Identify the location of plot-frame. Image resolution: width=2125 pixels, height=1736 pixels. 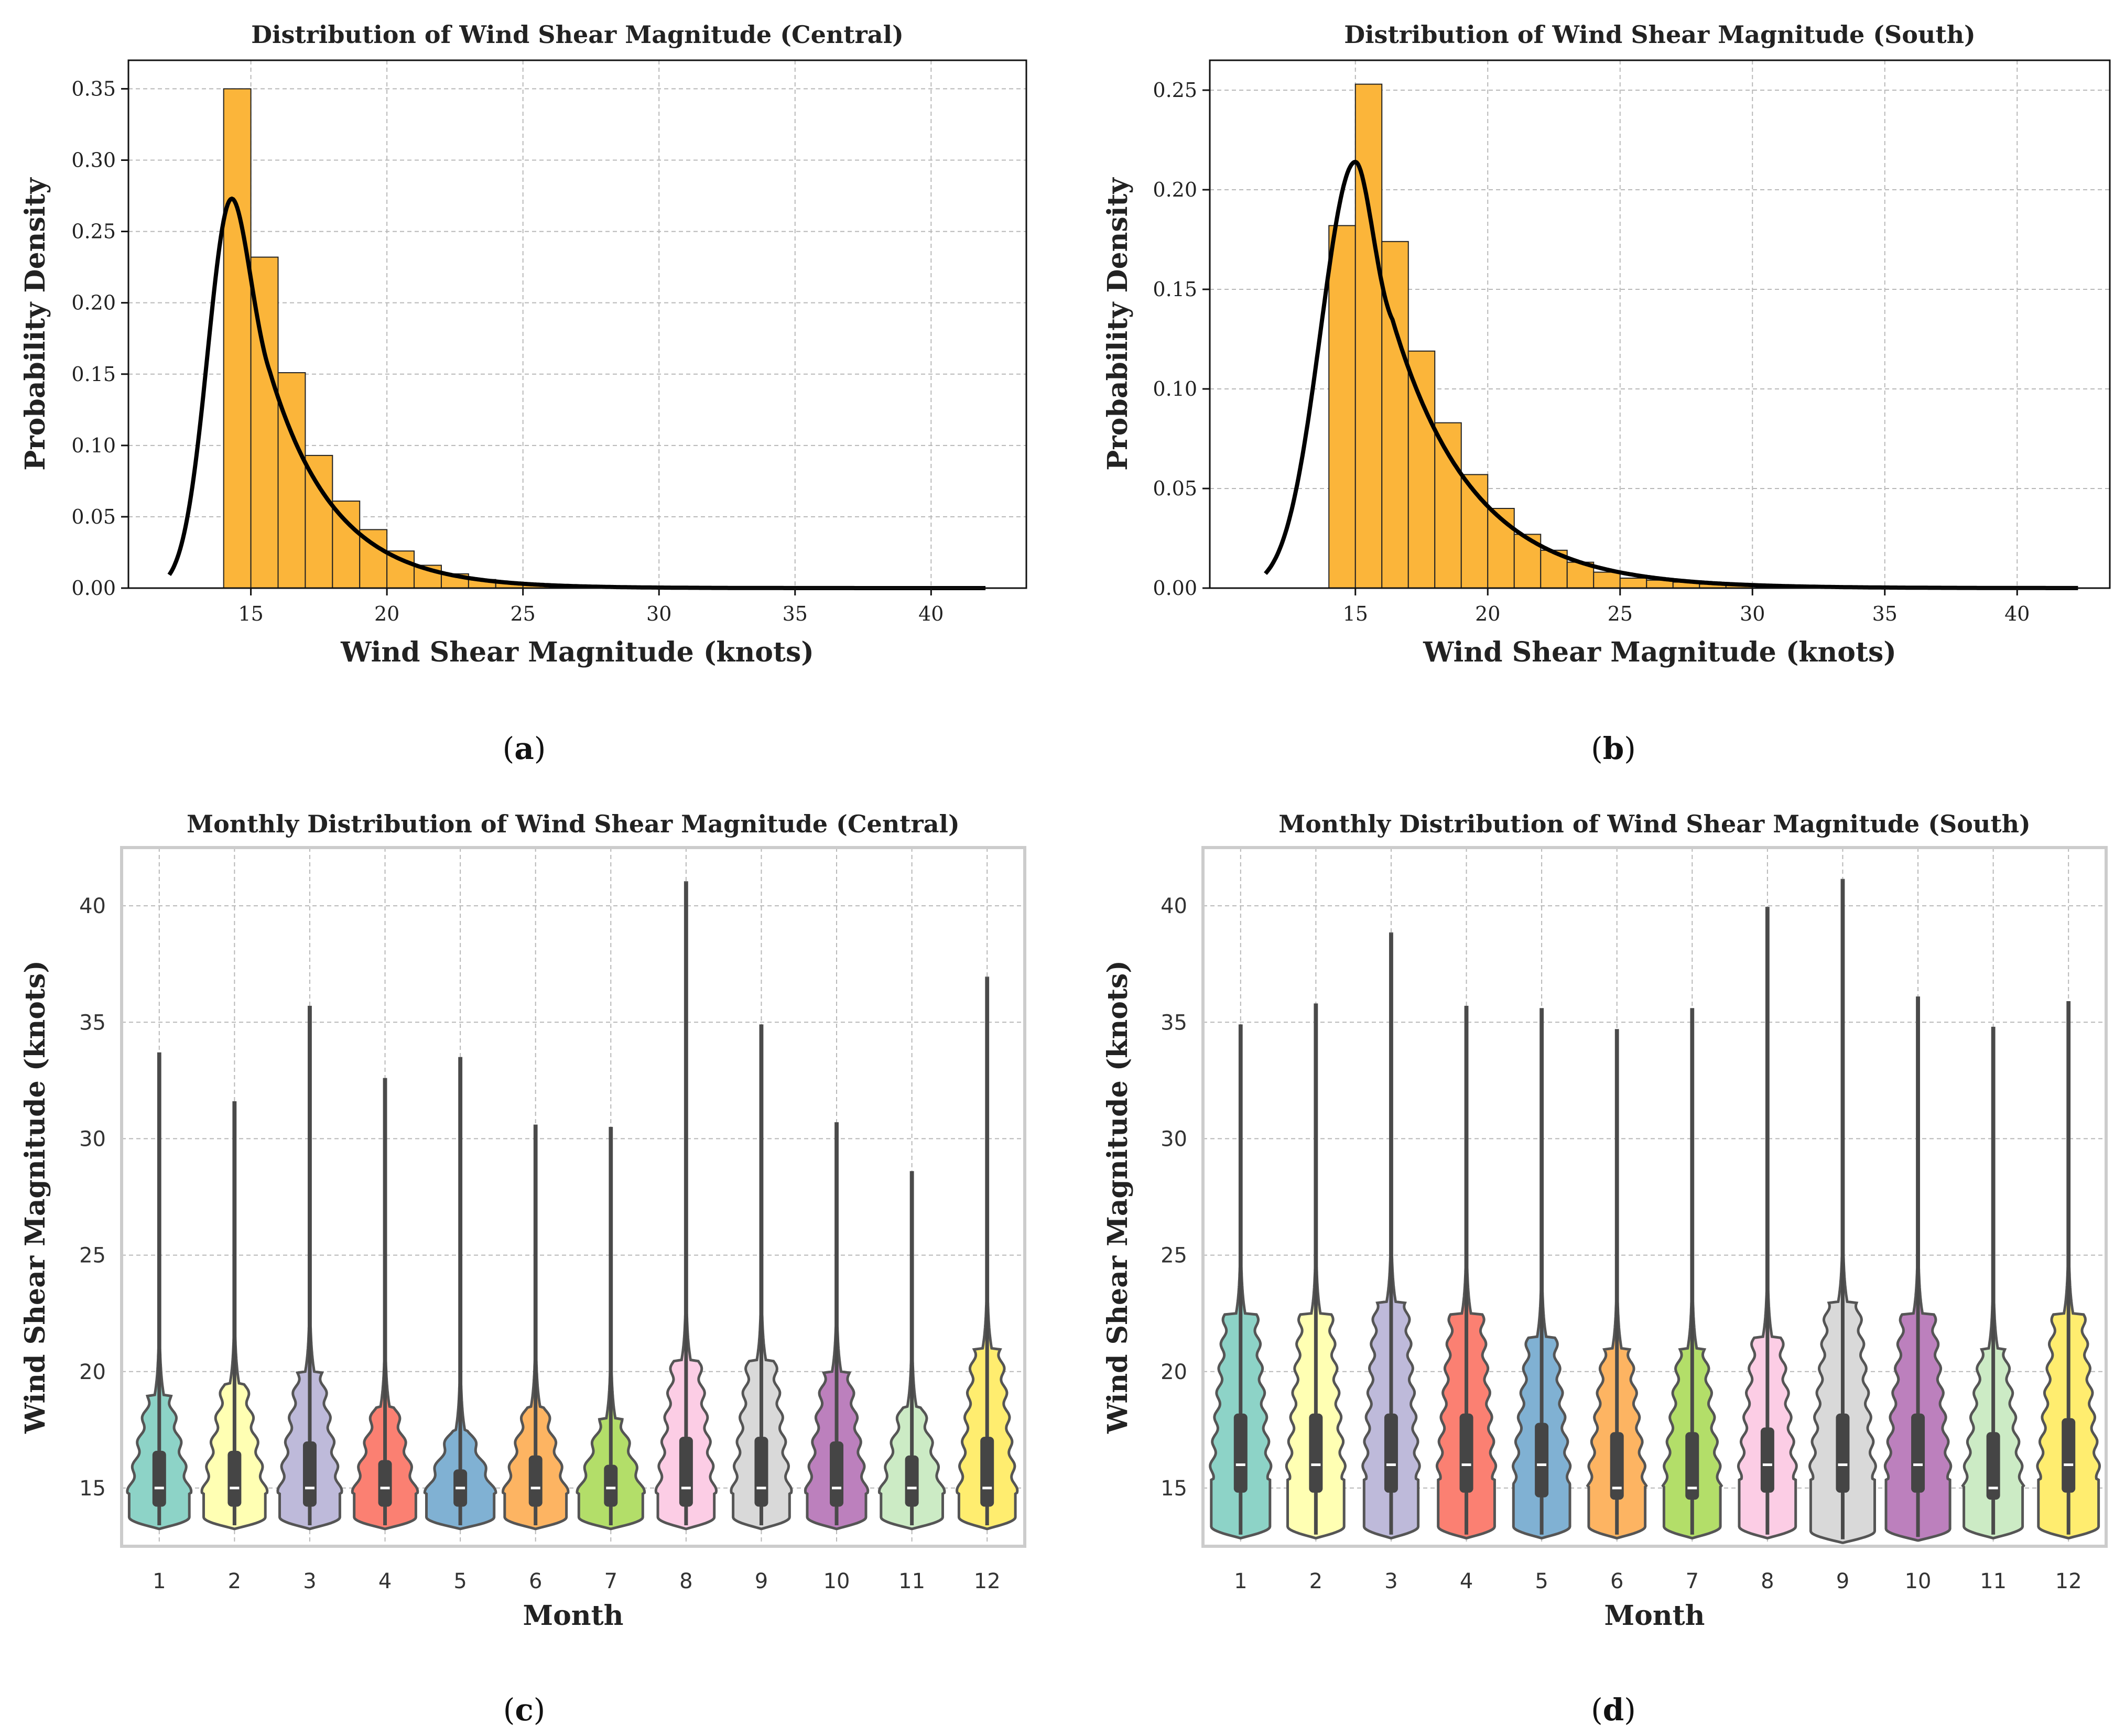
(577, 324).